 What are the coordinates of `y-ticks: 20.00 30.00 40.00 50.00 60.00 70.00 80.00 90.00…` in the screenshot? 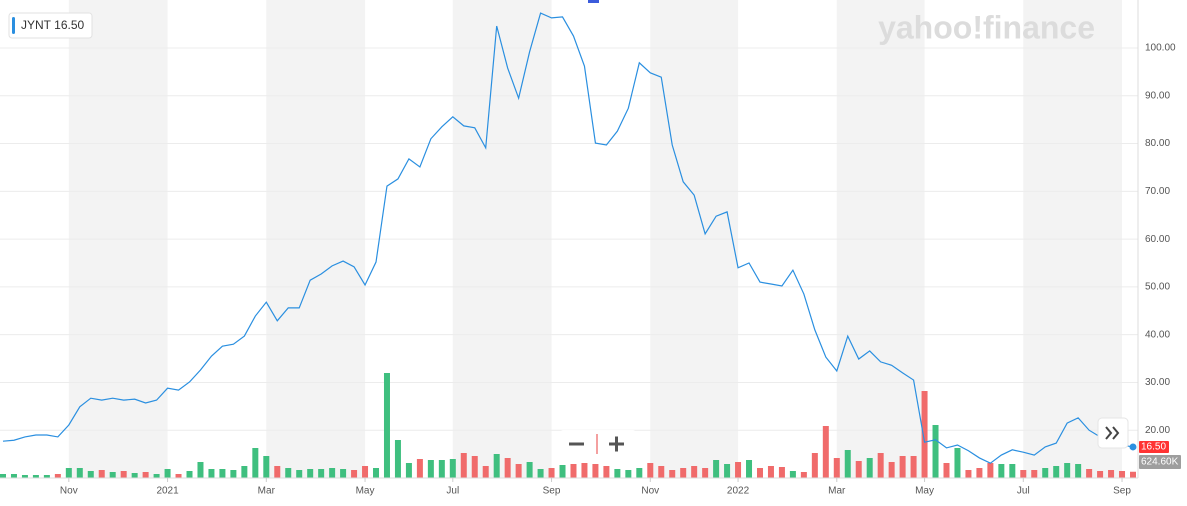 It's located at (1160, 239).